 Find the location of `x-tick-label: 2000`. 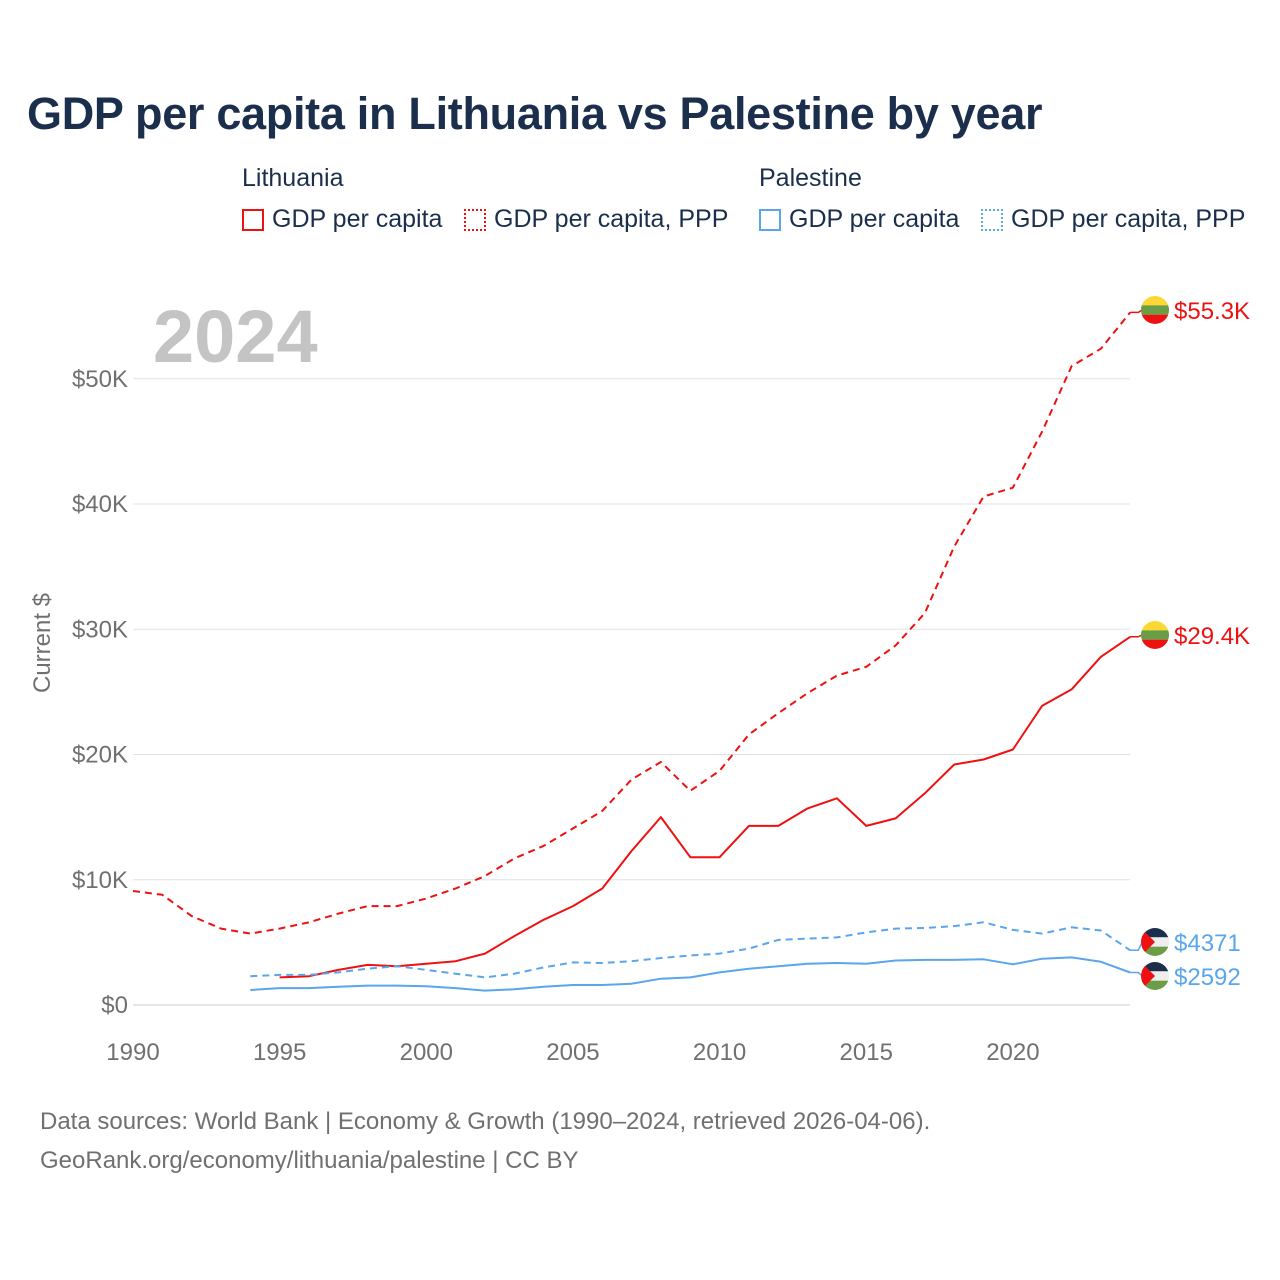

x-tick-label: 2000 is located at coordinates (426, 1052).